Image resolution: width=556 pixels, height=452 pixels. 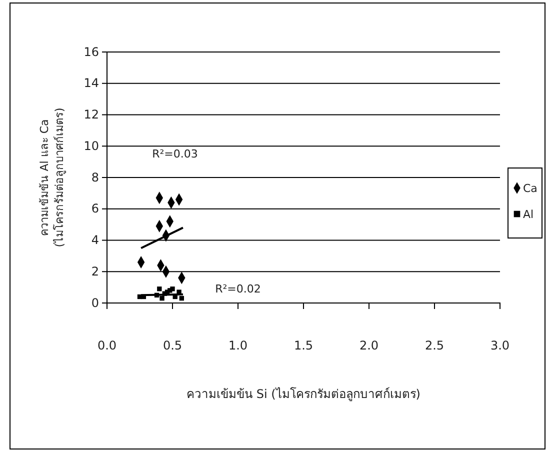 I want to click on y-tick-label: 12, so click(x=91, y=115).